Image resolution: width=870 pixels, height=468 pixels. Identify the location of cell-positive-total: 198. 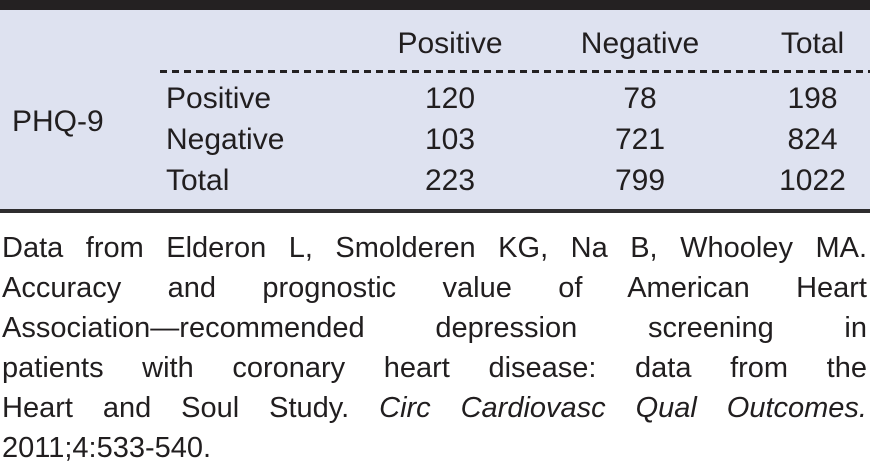
(812, 98).